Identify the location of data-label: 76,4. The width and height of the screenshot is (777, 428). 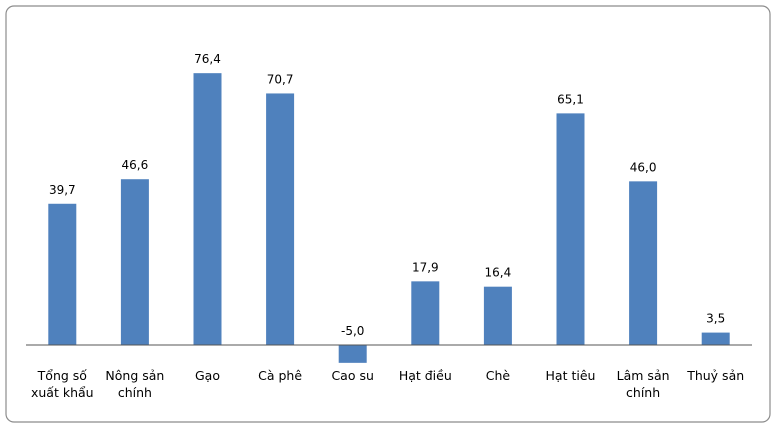
(207, 59).